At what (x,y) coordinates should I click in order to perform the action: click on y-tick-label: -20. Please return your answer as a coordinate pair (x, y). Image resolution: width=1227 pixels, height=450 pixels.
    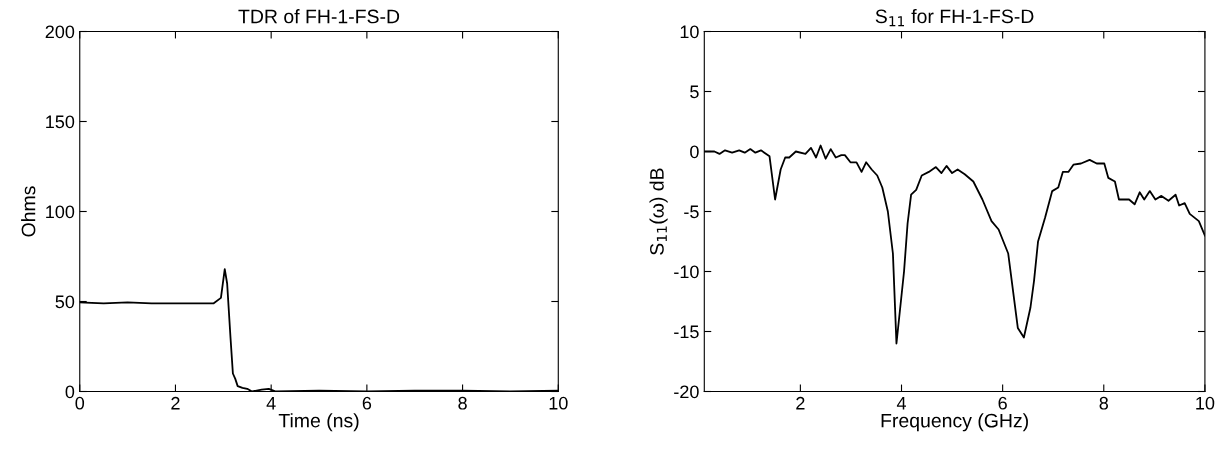
    Looking at the image, I should click on (686, 392).